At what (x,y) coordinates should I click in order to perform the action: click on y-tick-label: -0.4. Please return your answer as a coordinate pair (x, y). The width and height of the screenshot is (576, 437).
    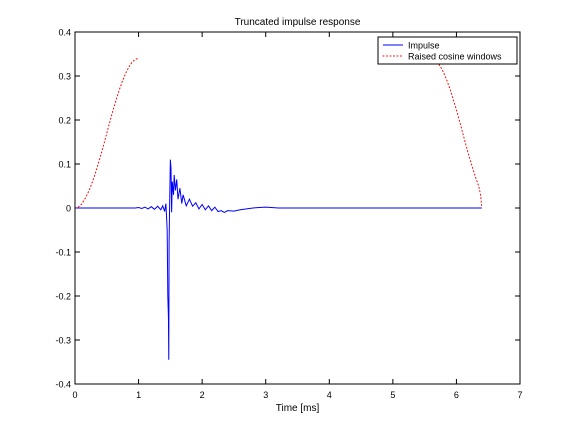
    Looking at the image, I should click on (63, 385).